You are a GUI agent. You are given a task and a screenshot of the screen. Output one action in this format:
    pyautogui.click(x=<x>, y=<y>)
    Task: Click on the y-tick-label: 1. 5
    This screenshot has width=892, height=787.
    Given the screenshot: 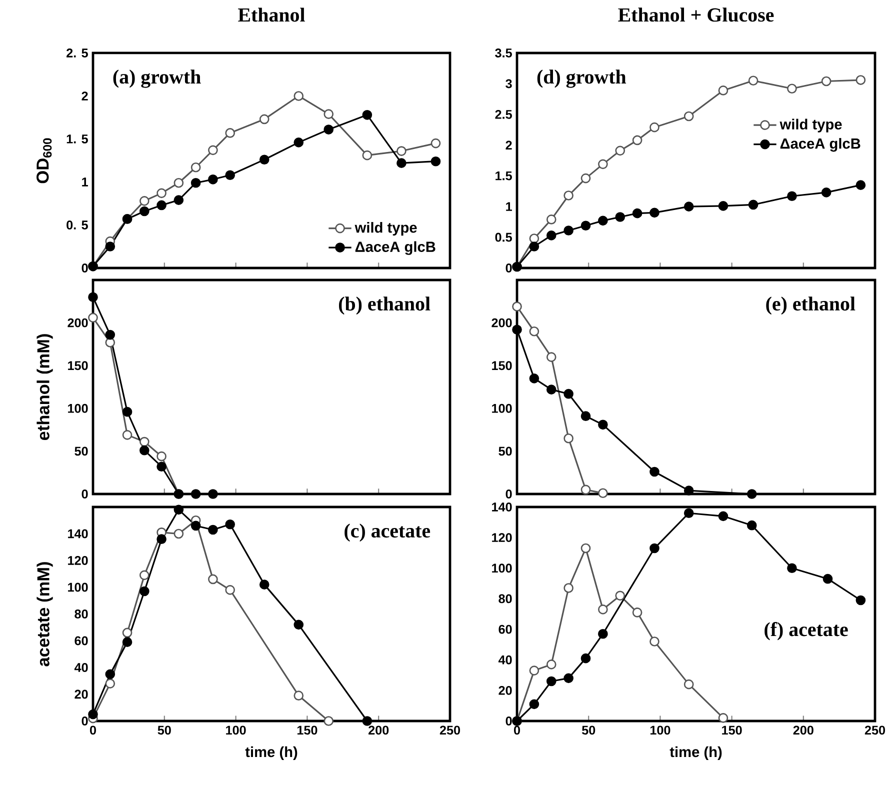 What is the action you would take?
    pyautogui.click(x=77, y=139)
    